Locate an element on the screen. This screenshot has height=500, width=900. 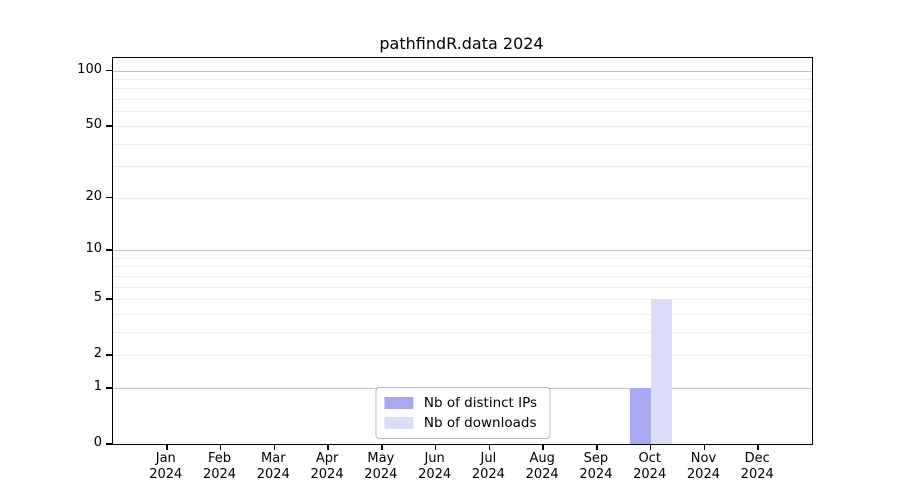
x-tick-label-feb: Feb 2024 is located at coordinates (219, 466).